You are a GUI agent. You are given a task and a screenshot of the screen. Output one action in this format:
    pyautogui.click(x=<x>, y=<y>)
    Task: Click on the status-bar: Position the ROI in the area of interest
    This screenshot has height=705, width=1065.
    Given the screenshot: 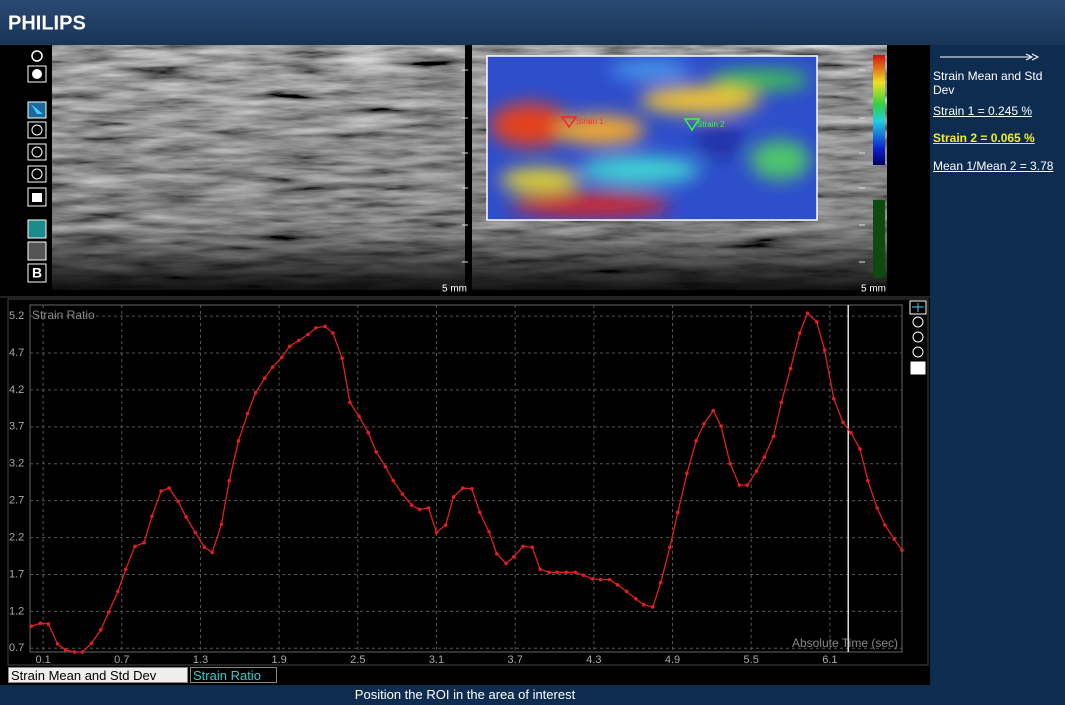 What is the action you would take?
    pyautogui.click(x=465, y=695)
    